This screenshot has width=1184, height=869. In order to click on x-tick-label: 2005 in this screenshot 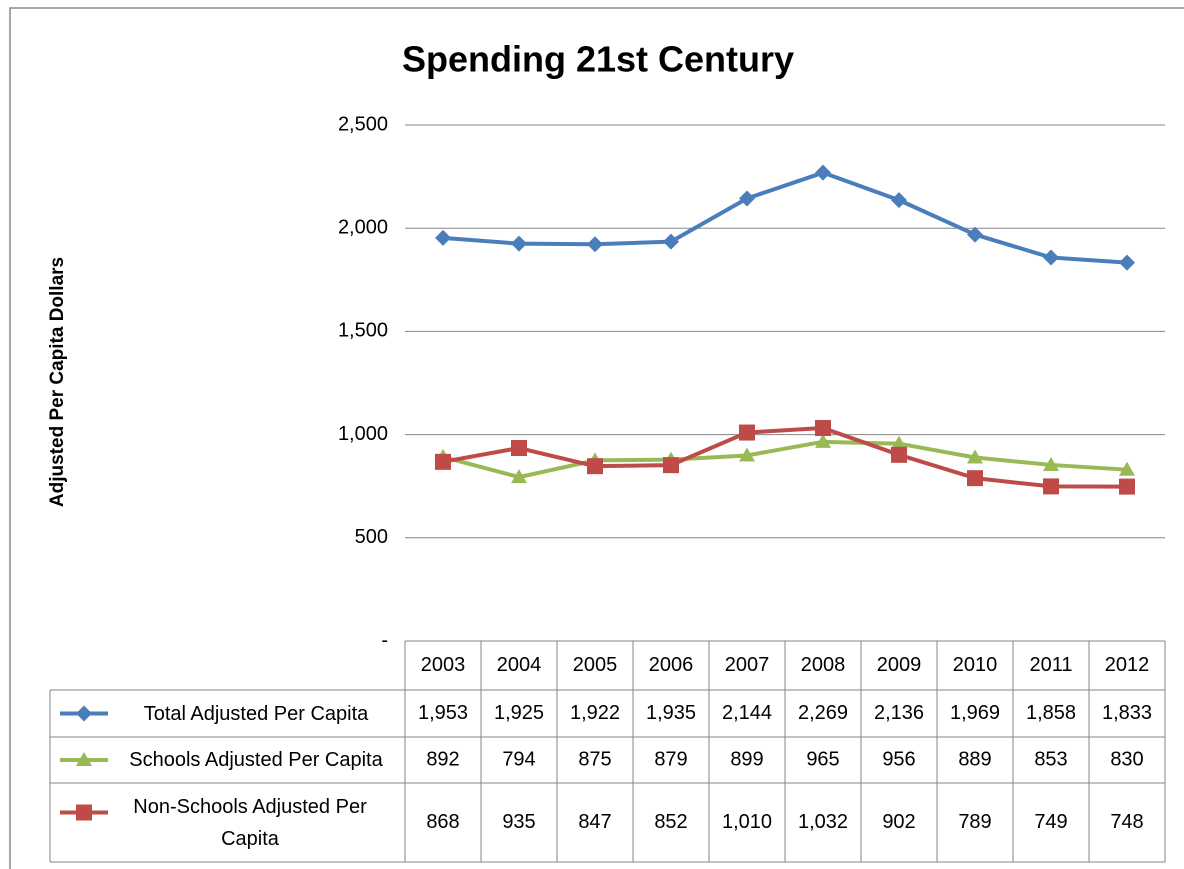, I will do `click(595, 665)`.